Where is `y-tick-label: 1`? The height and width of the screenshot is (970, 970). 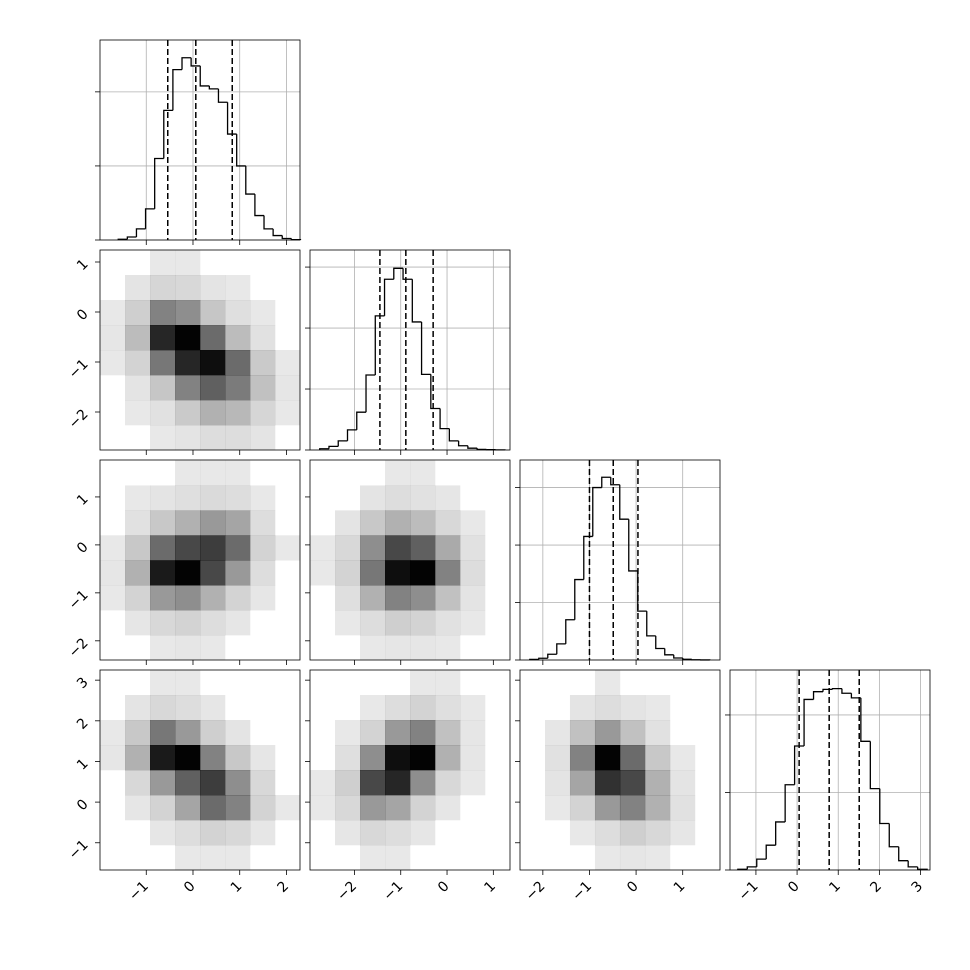
y-tick-label: 1 is located at coordinates (83, 265).